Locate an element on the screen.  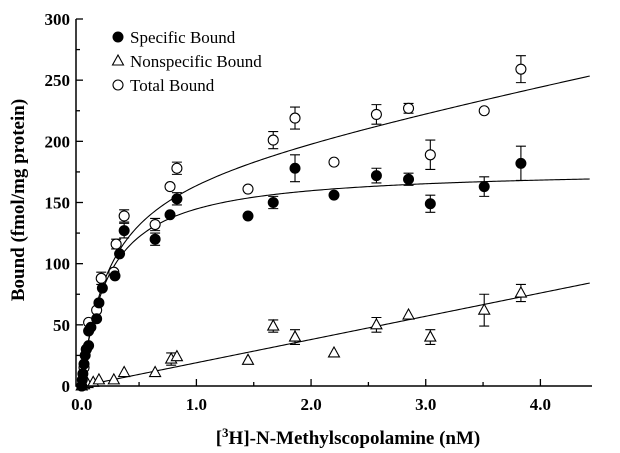
y-tick-label: 0 is located at coordinates (66, 386).